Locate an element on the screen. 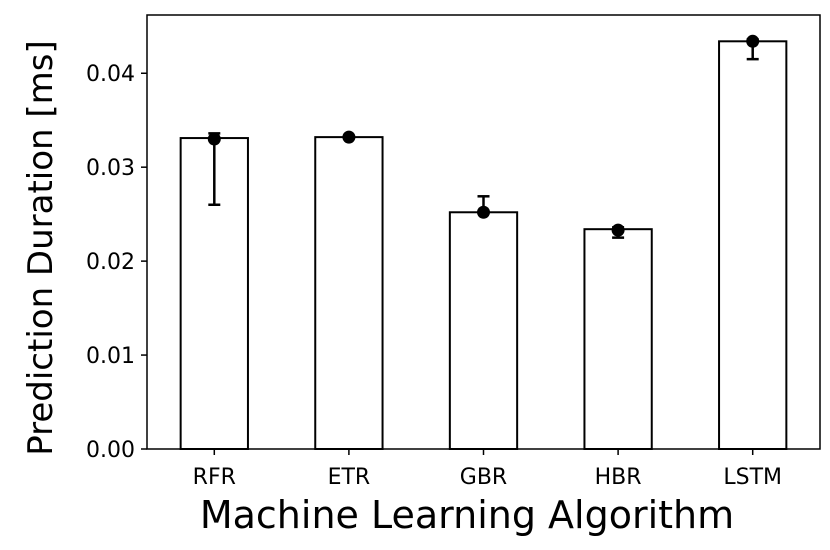 This screenshot has height=550, width=830. point-hbr is located at coordinates (618, 230).